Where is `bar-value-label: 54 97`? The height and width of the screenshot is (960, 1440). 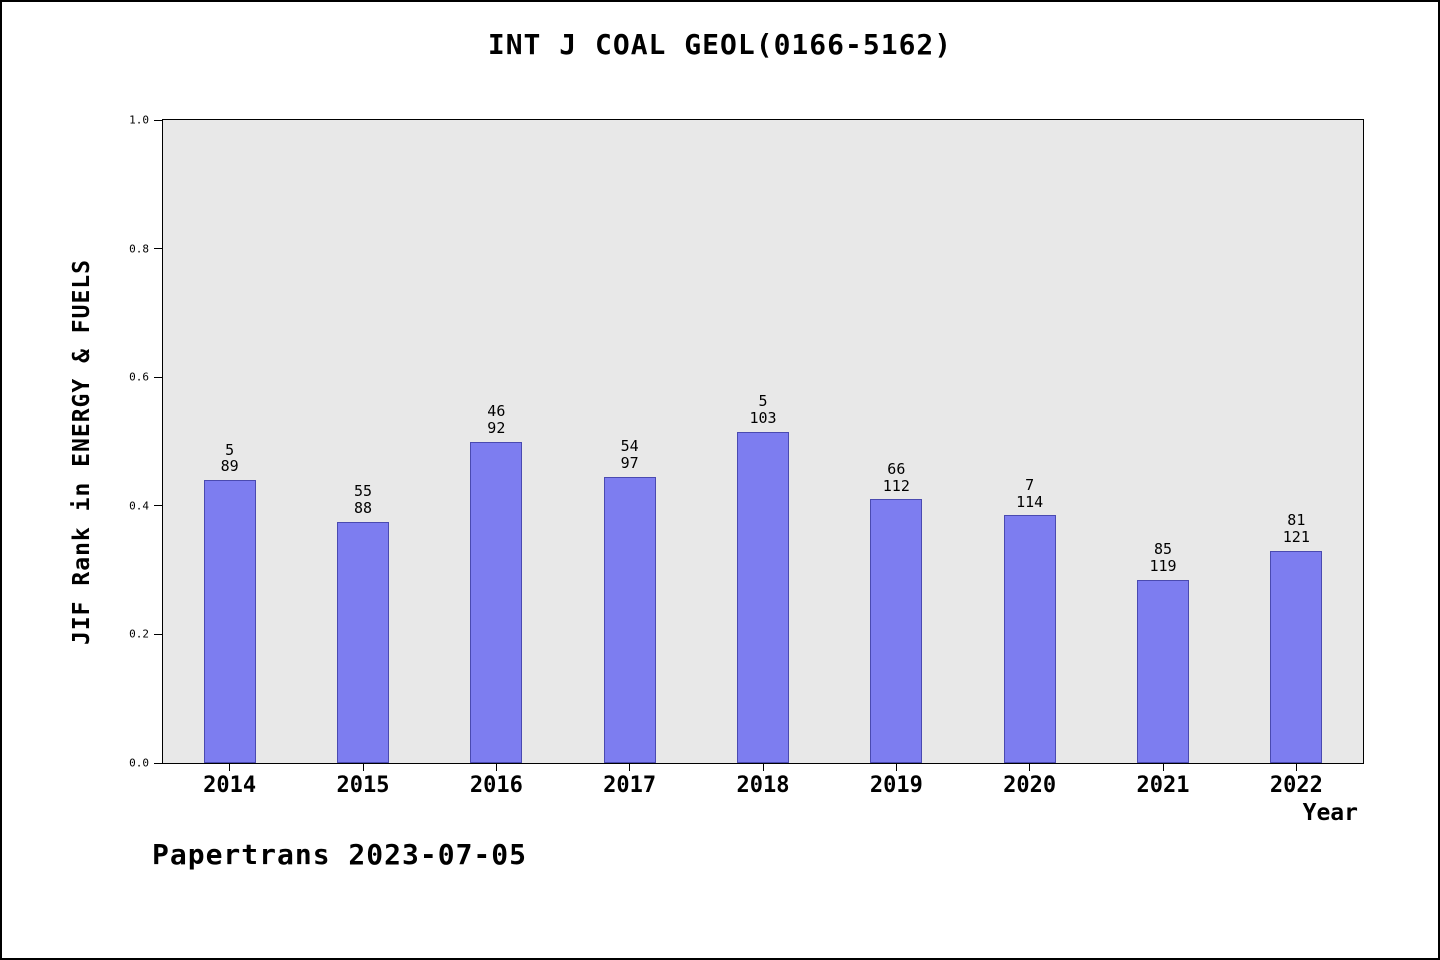
bar-value-label: 54 97 is located at coordinates (630, 455).